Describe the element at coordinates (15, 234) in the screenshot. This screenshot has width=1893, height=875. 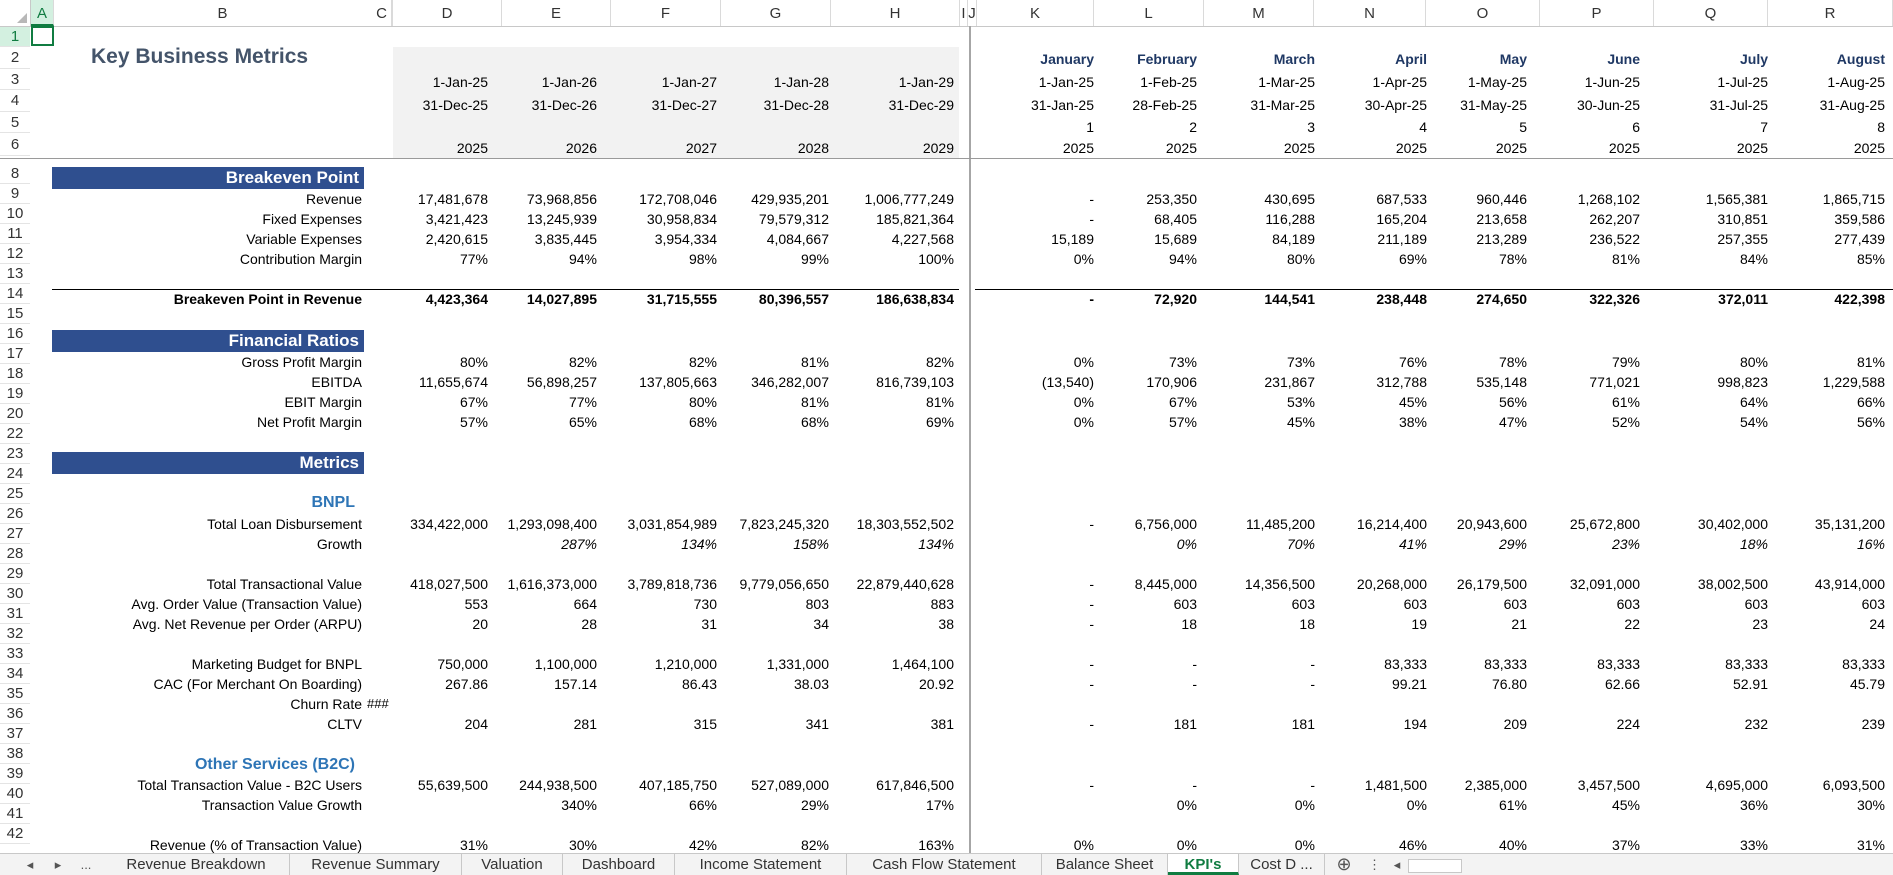
I see `row-header-11: 11` at that location.